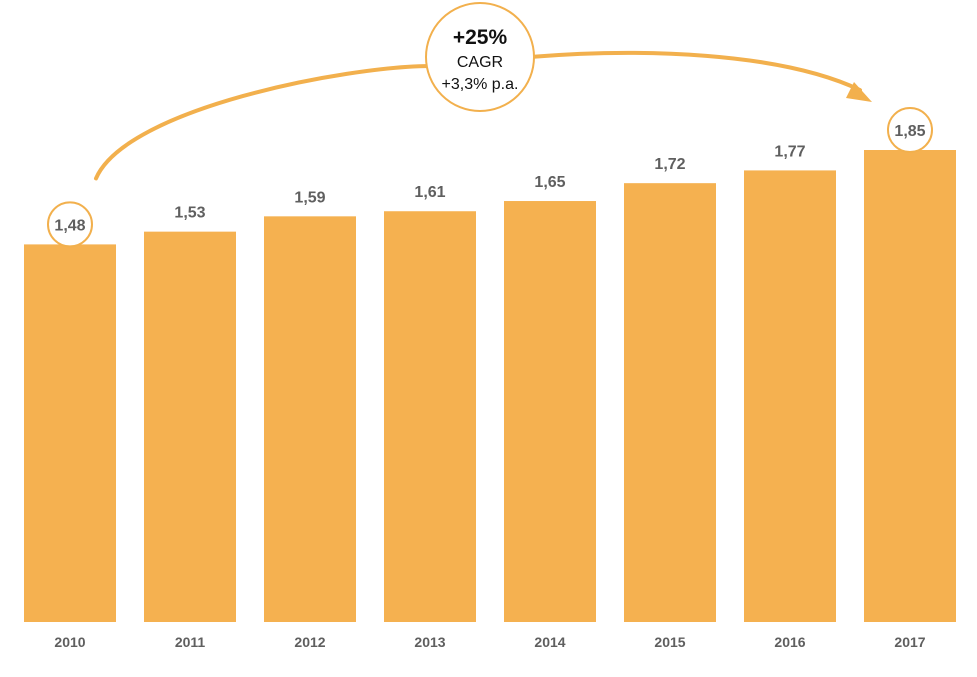 The width and height of the screenshot is (977, 677). I want to click on x-tick-label-2011: 2011, so click(190, 642).